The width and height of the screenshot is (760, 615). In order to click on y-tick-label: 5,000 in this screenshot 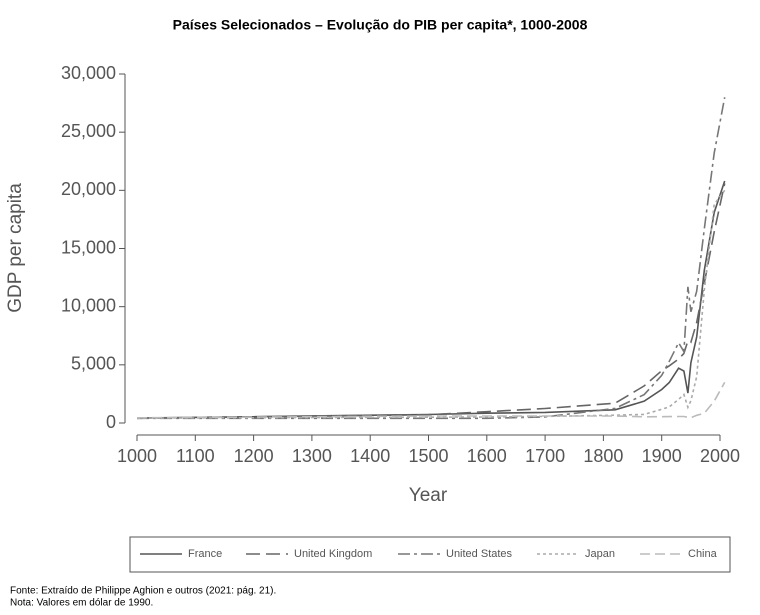, I will do `click(93, 364)`.